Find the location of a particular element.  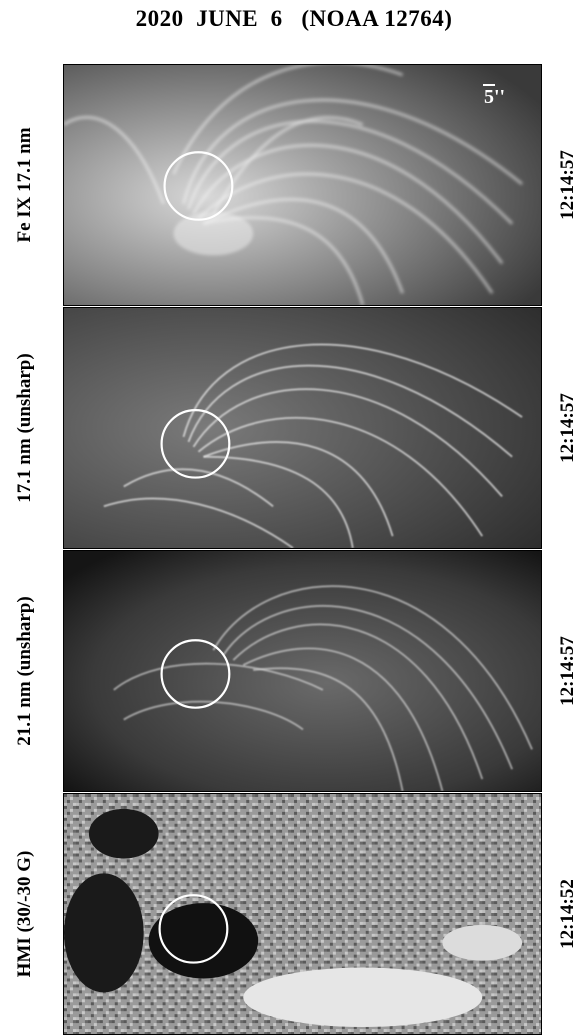

panel-1-time: 12:14:57 is located at coordinates (567, 185).